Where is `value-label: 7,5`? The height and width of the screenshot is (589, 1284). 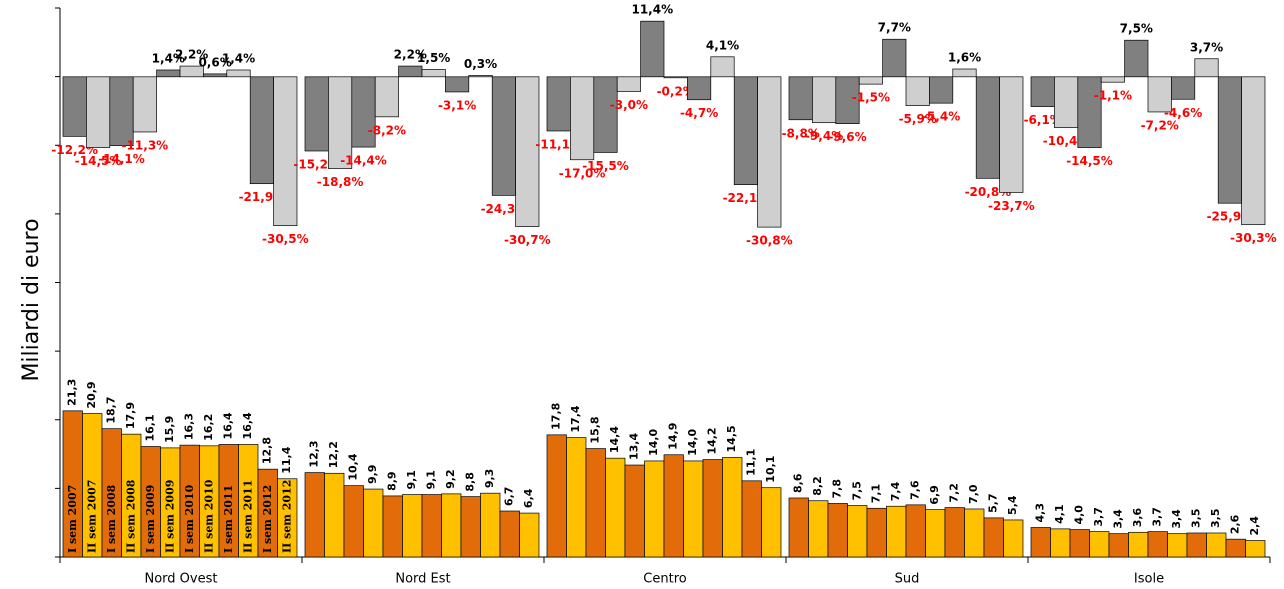 value-label: 7,5 is located at coordinates (856, 491).